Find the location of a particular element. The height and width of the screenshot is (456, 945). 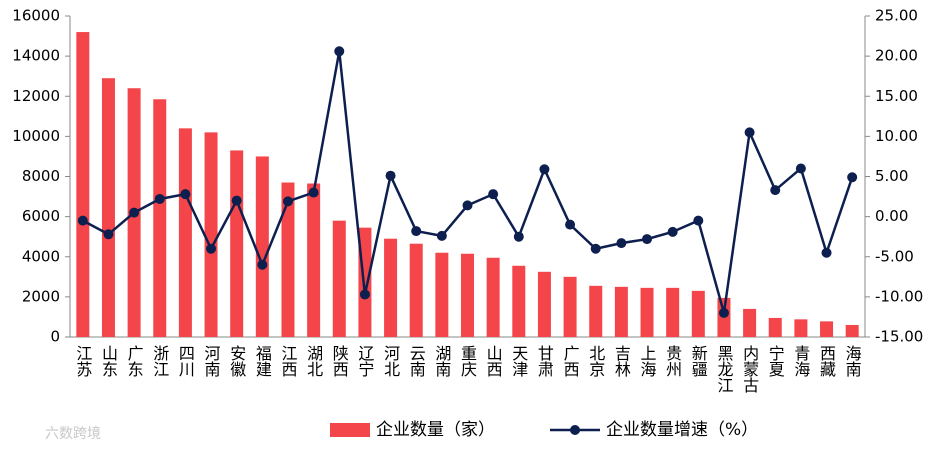

x-tick-label: 江苏 is located at coordinates (82, 361).